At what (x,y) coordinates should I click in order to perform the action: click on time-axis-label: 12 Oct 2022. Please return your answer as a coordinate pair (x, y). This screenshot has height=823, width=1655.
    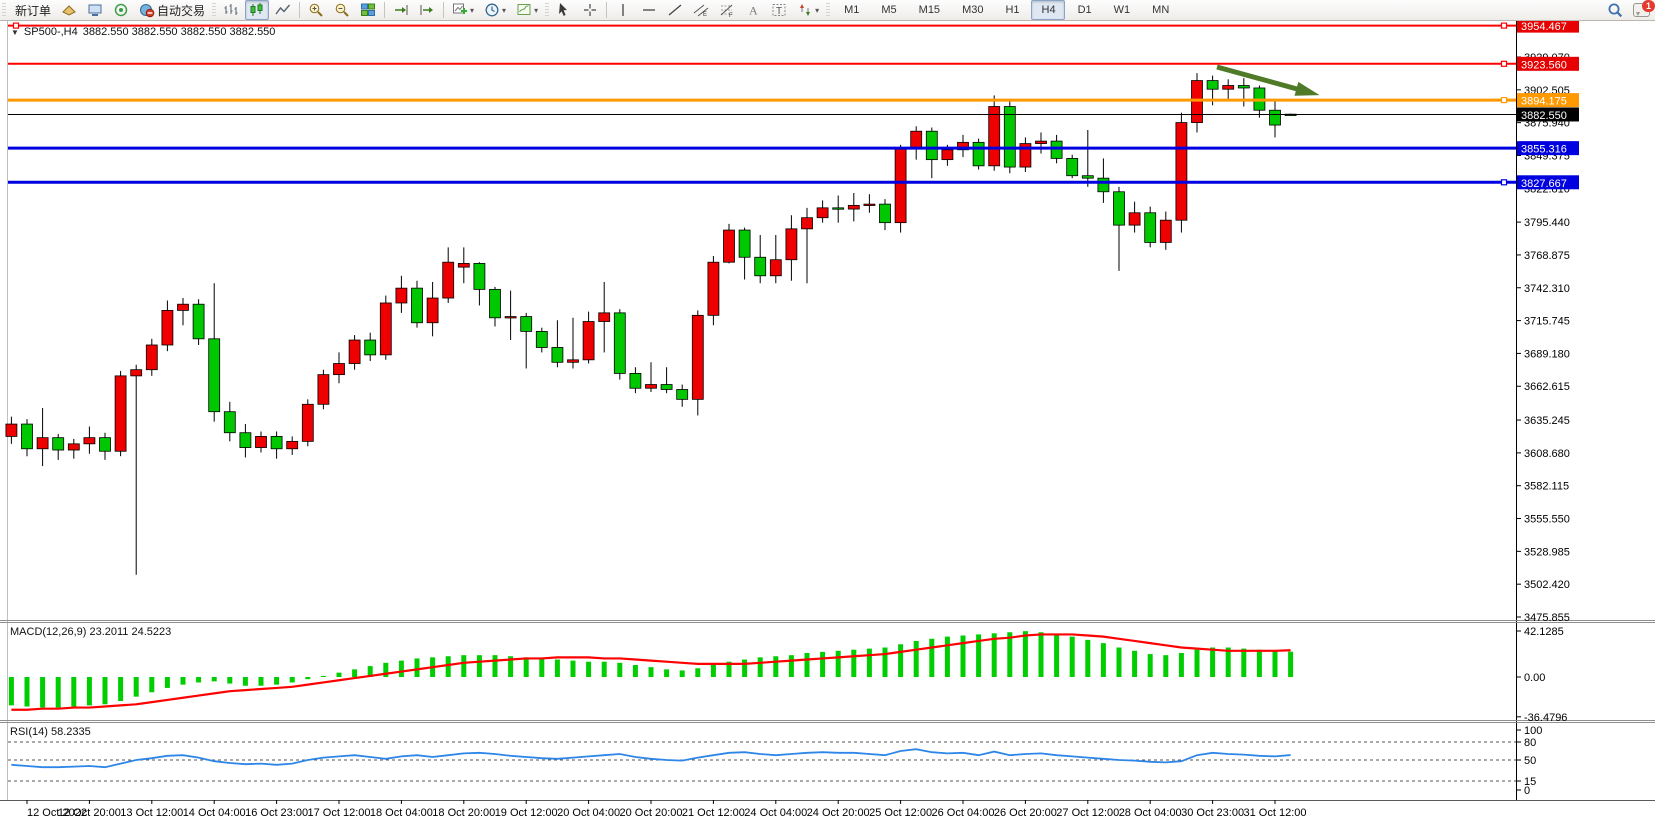
    Looking at the image, I should click on (57, 813).